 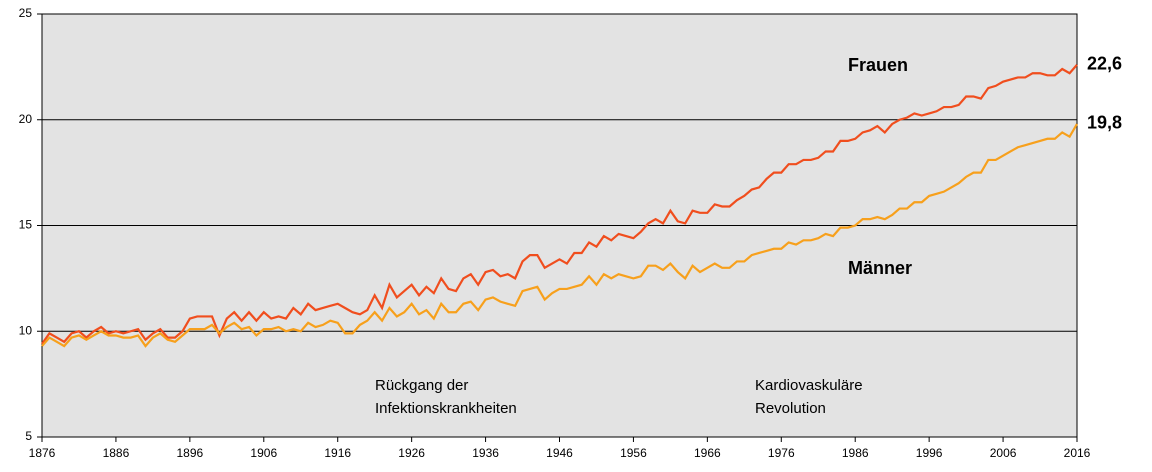 What do you see at coordinates (1077, 453) in the screenshot?
I see `x-tick-label: 2016` at bounding box center [1077, 453].